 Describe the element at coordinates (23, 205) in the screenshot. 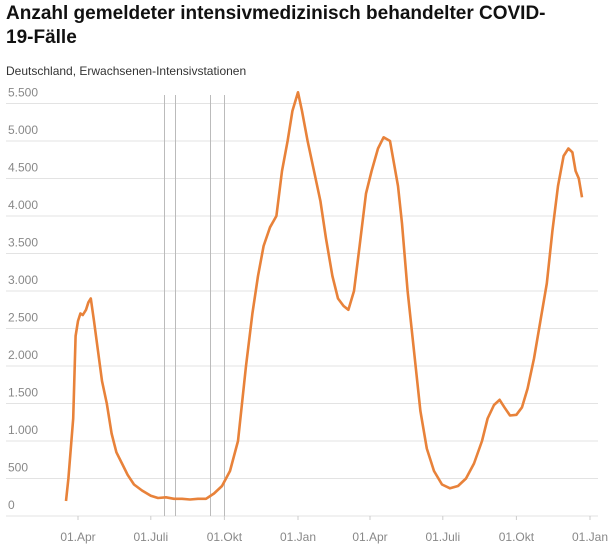

I see `y-tick-label: 4.000` at that location.